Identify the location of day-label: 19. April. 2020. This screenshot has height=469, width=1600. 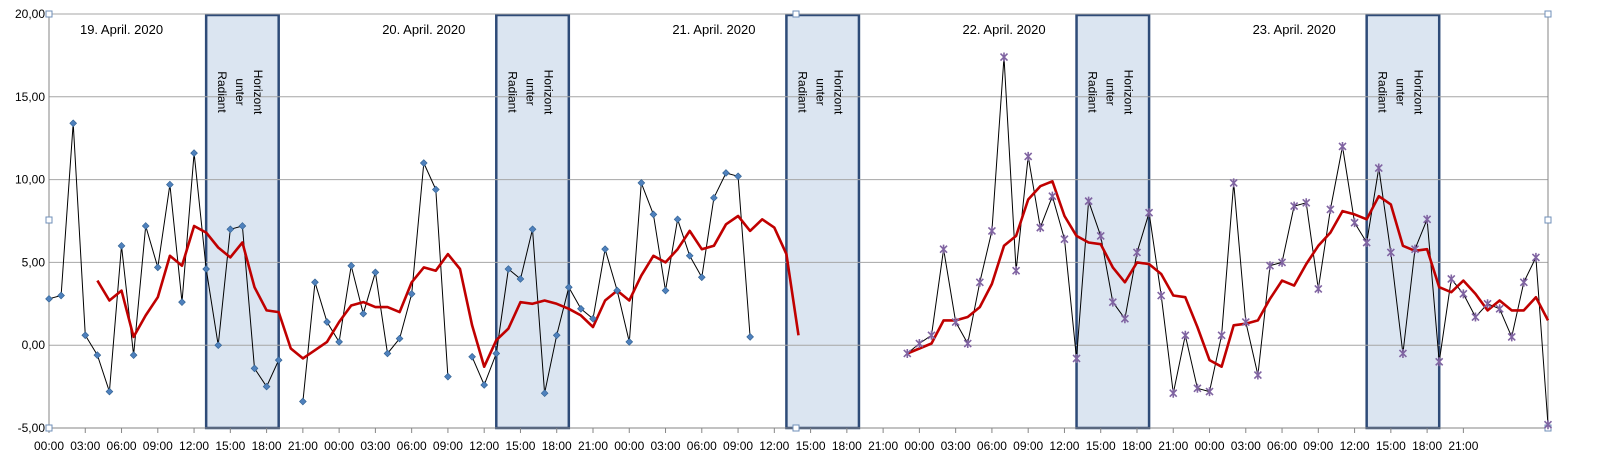
(121, 29).